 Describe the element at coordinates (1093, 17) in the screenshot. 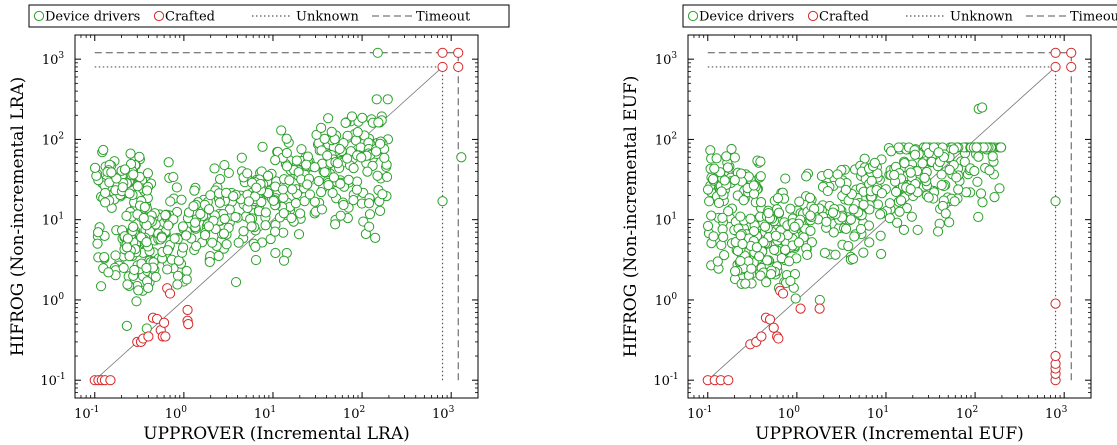

I see `legend-label-timeout: Timeout` at that location.